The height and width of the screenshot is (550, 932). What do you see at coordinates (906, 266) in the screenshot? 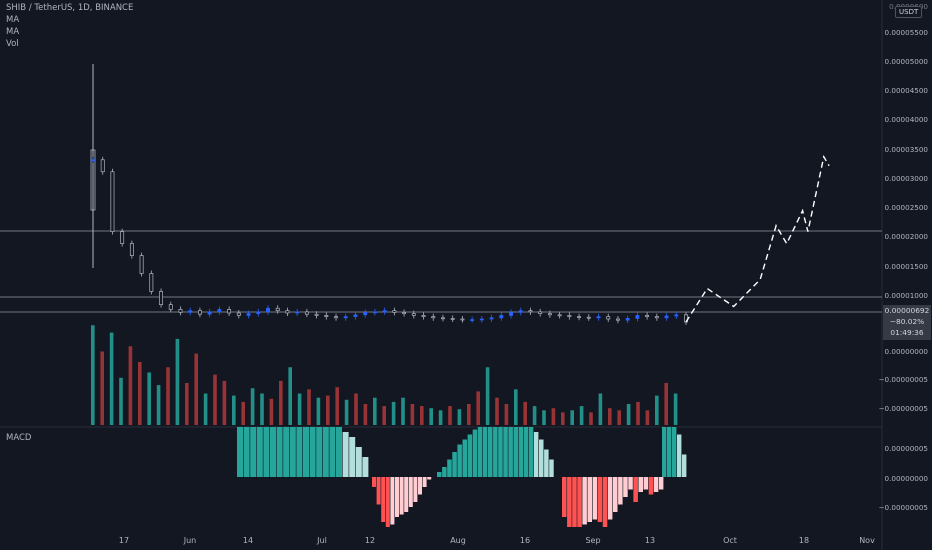
I see `y-tick: 0.00001500` at bounding box center [906, 266].